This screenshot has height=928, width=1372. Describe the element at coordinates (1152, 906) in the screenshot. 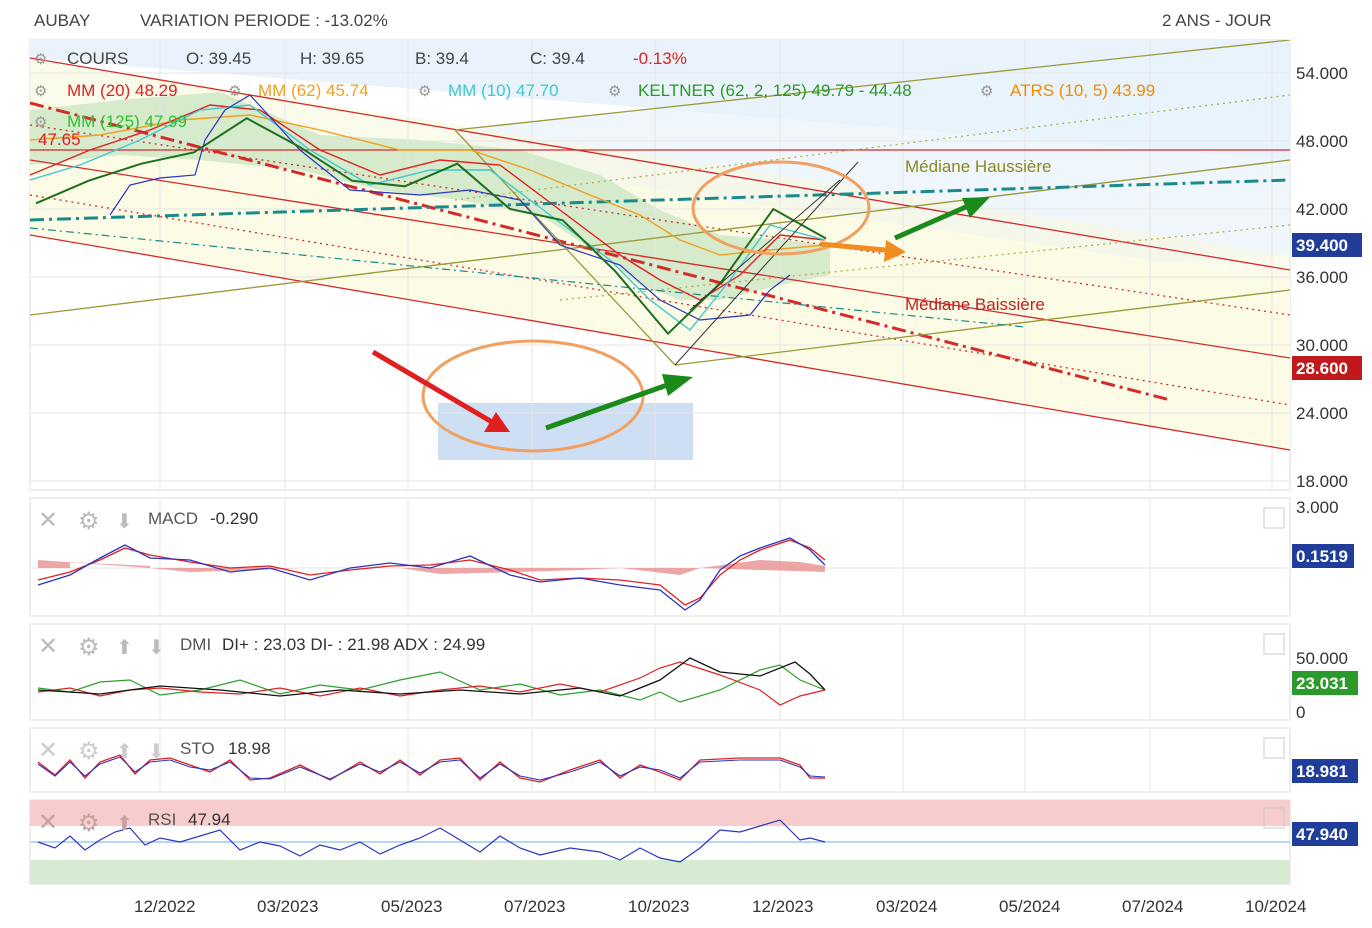

I see `x-tick: 07/2024` at that location.